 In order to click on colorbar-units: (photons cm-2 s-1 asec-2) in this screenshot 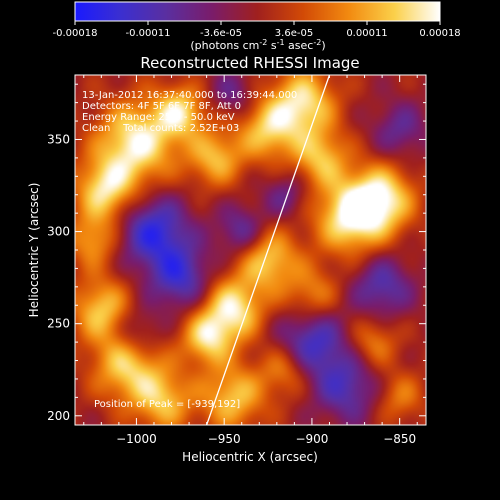, I will do `click(257, 45)`.